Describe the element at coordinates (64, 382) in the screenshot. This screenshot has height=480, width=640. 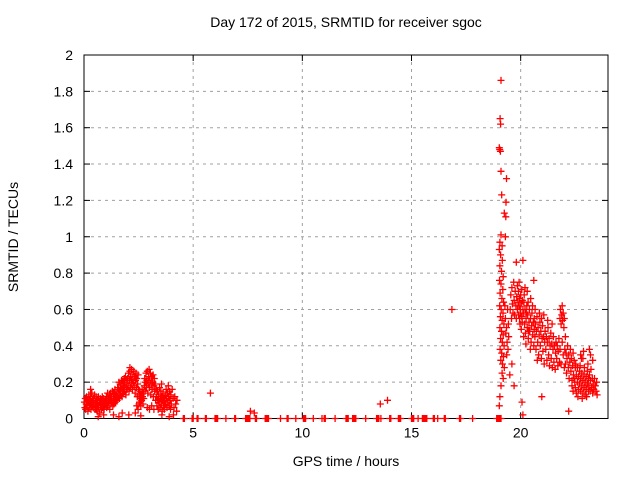
I see `y-tick-label: 0.2` at that location.